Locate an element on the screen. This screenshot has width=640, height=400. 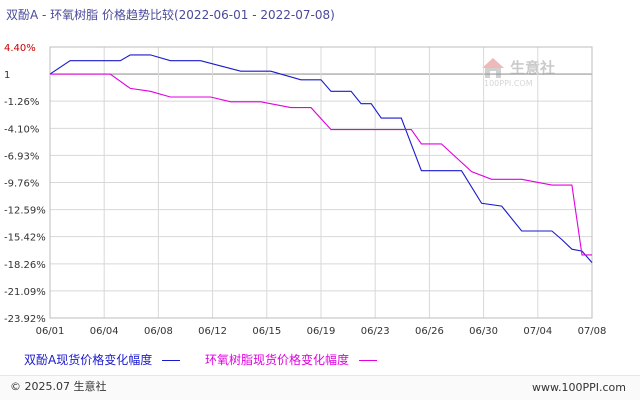
x-tick-label: 06/19 is located at coordinates (321, 331).